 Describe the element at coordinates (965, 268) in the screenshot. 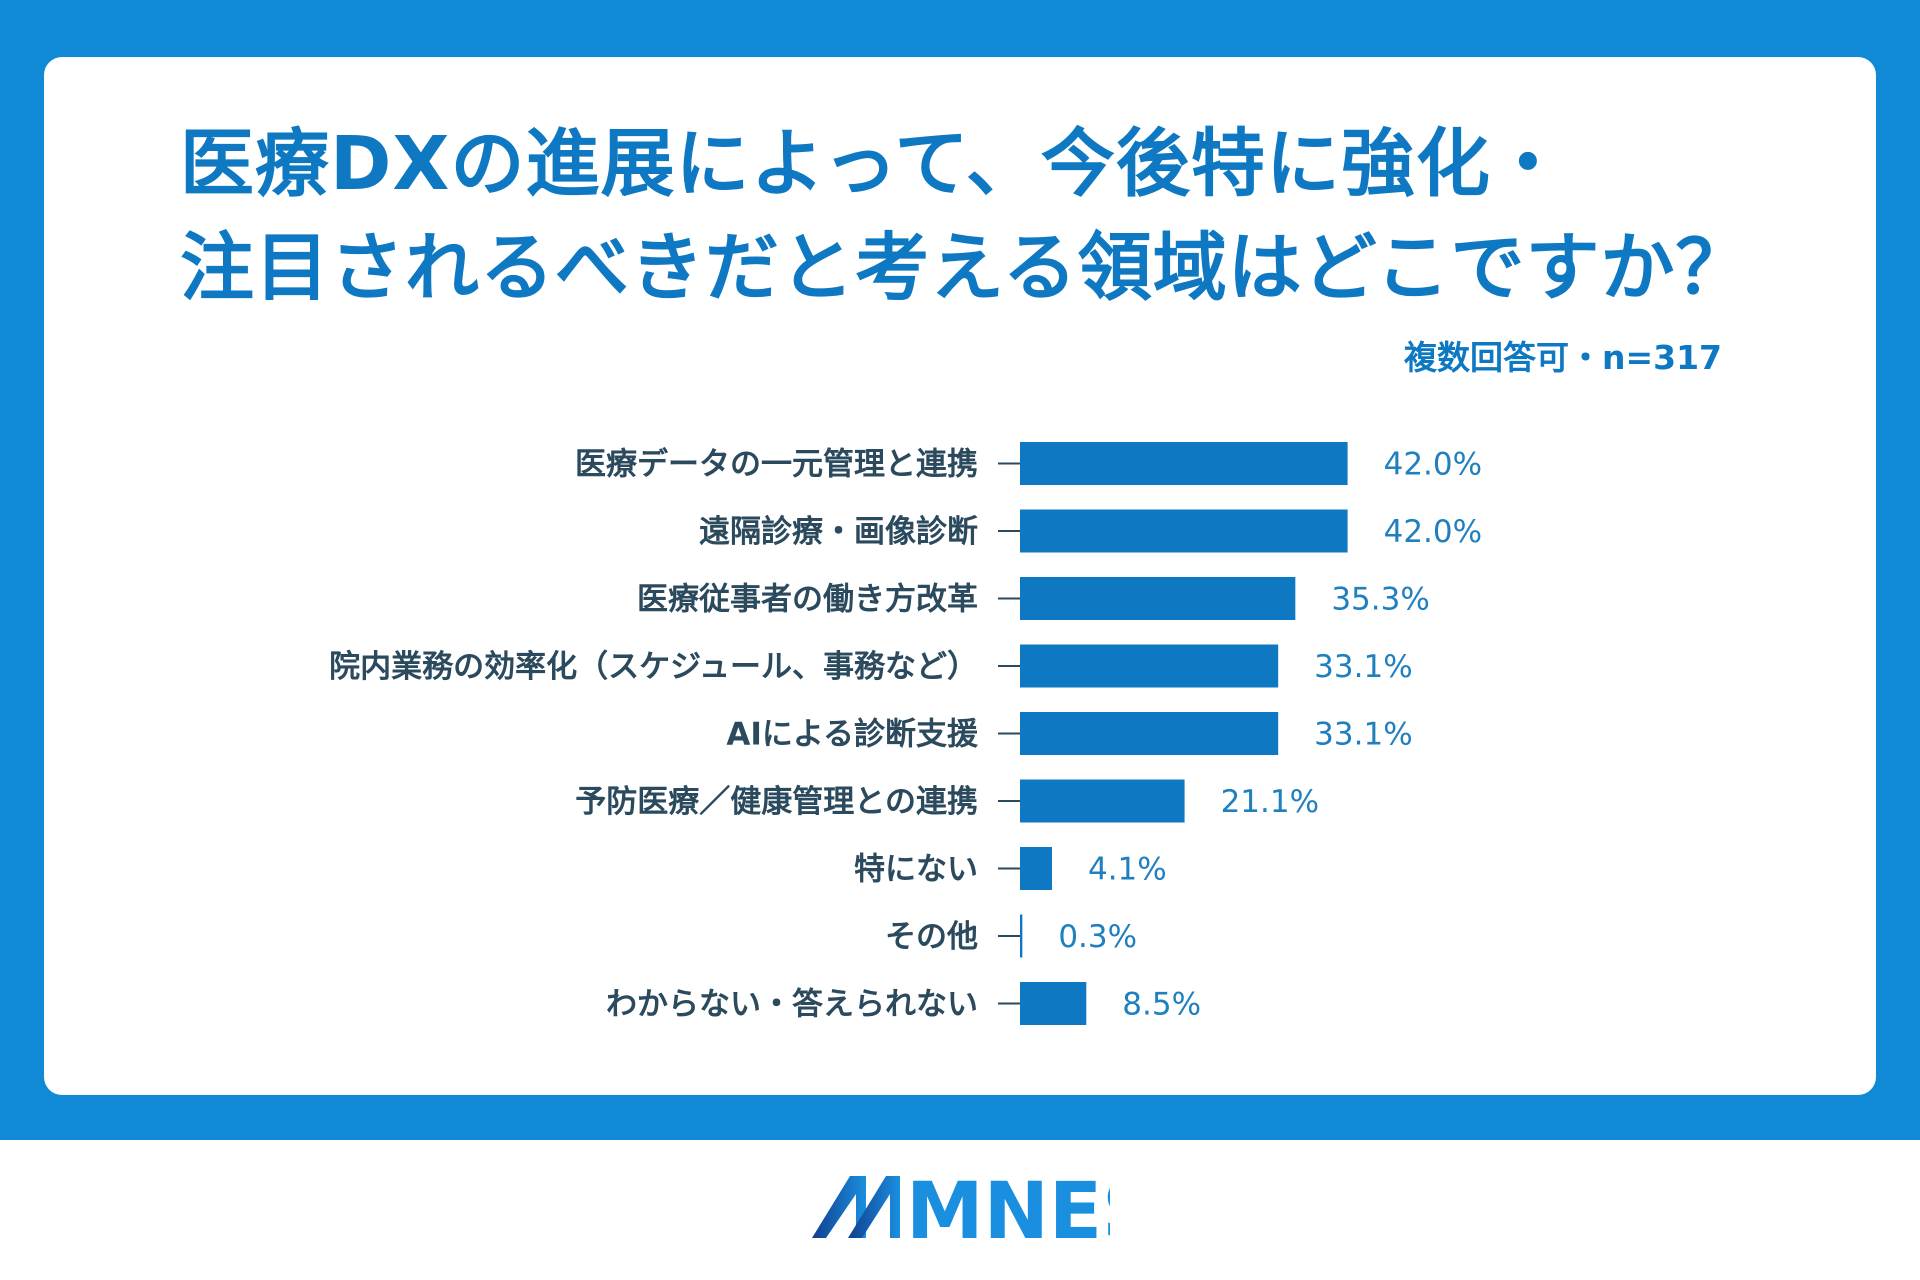

I see `title-line-2: 注目されるべきだと考える領域はどこですか？` at that location.